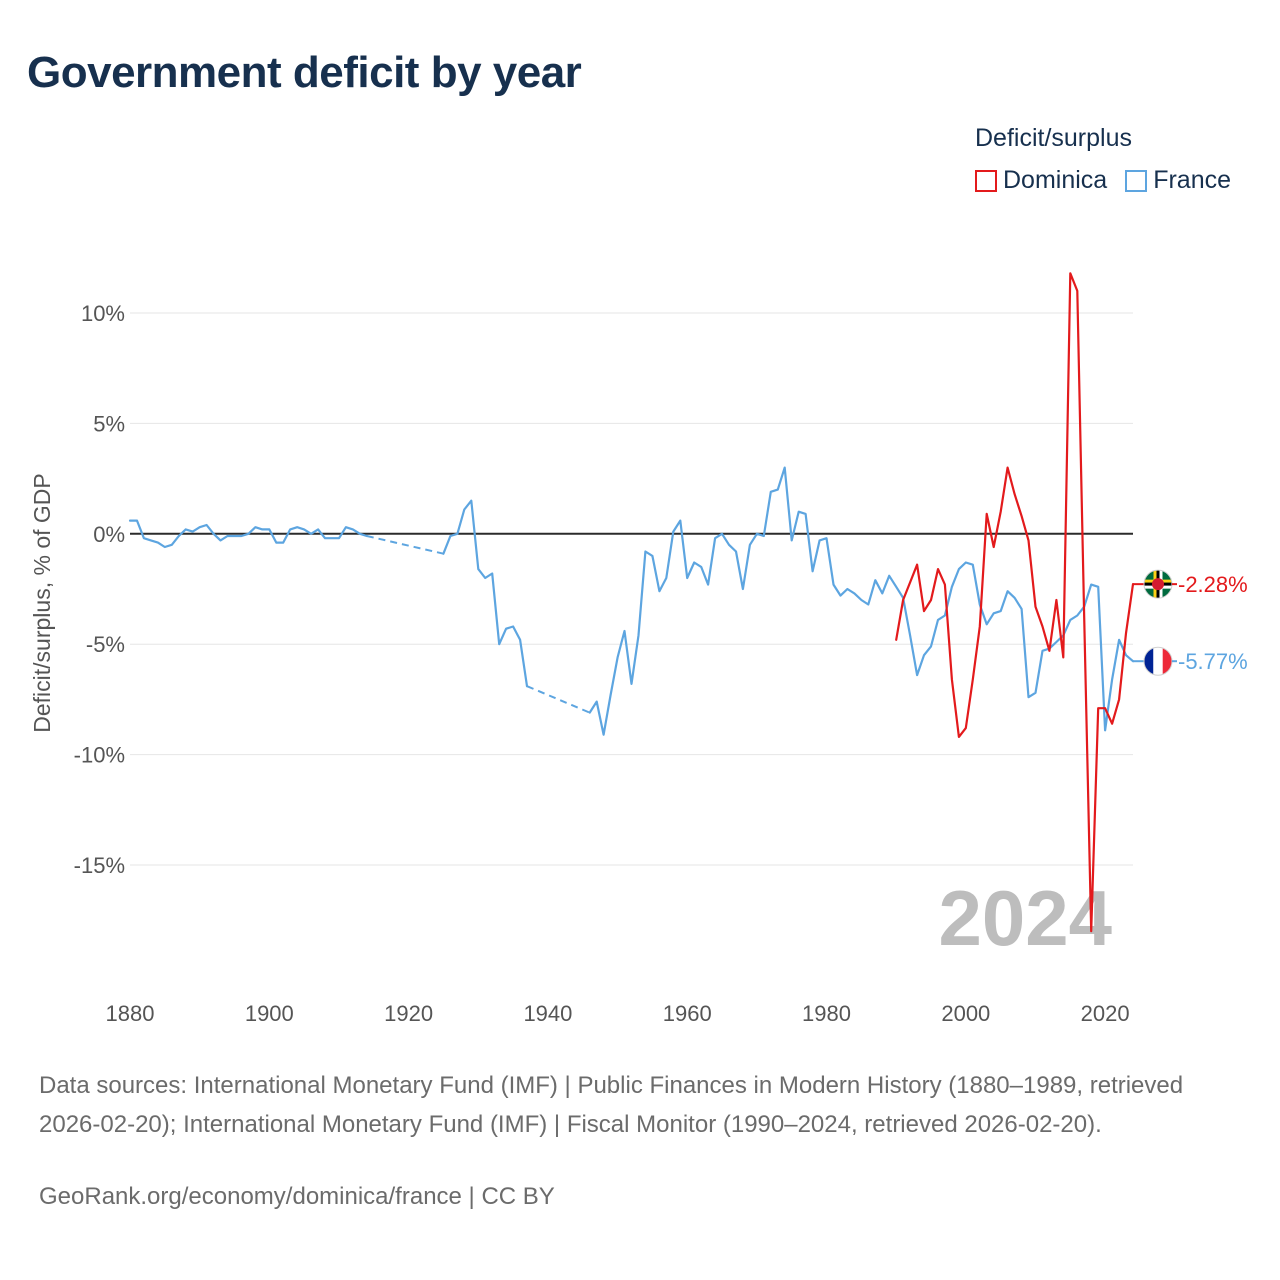  What do you see at coordinates (1053, 138) in the screenshot?
I see `legend-title: Deficit/surplus` at bounding box center [1053, 138].